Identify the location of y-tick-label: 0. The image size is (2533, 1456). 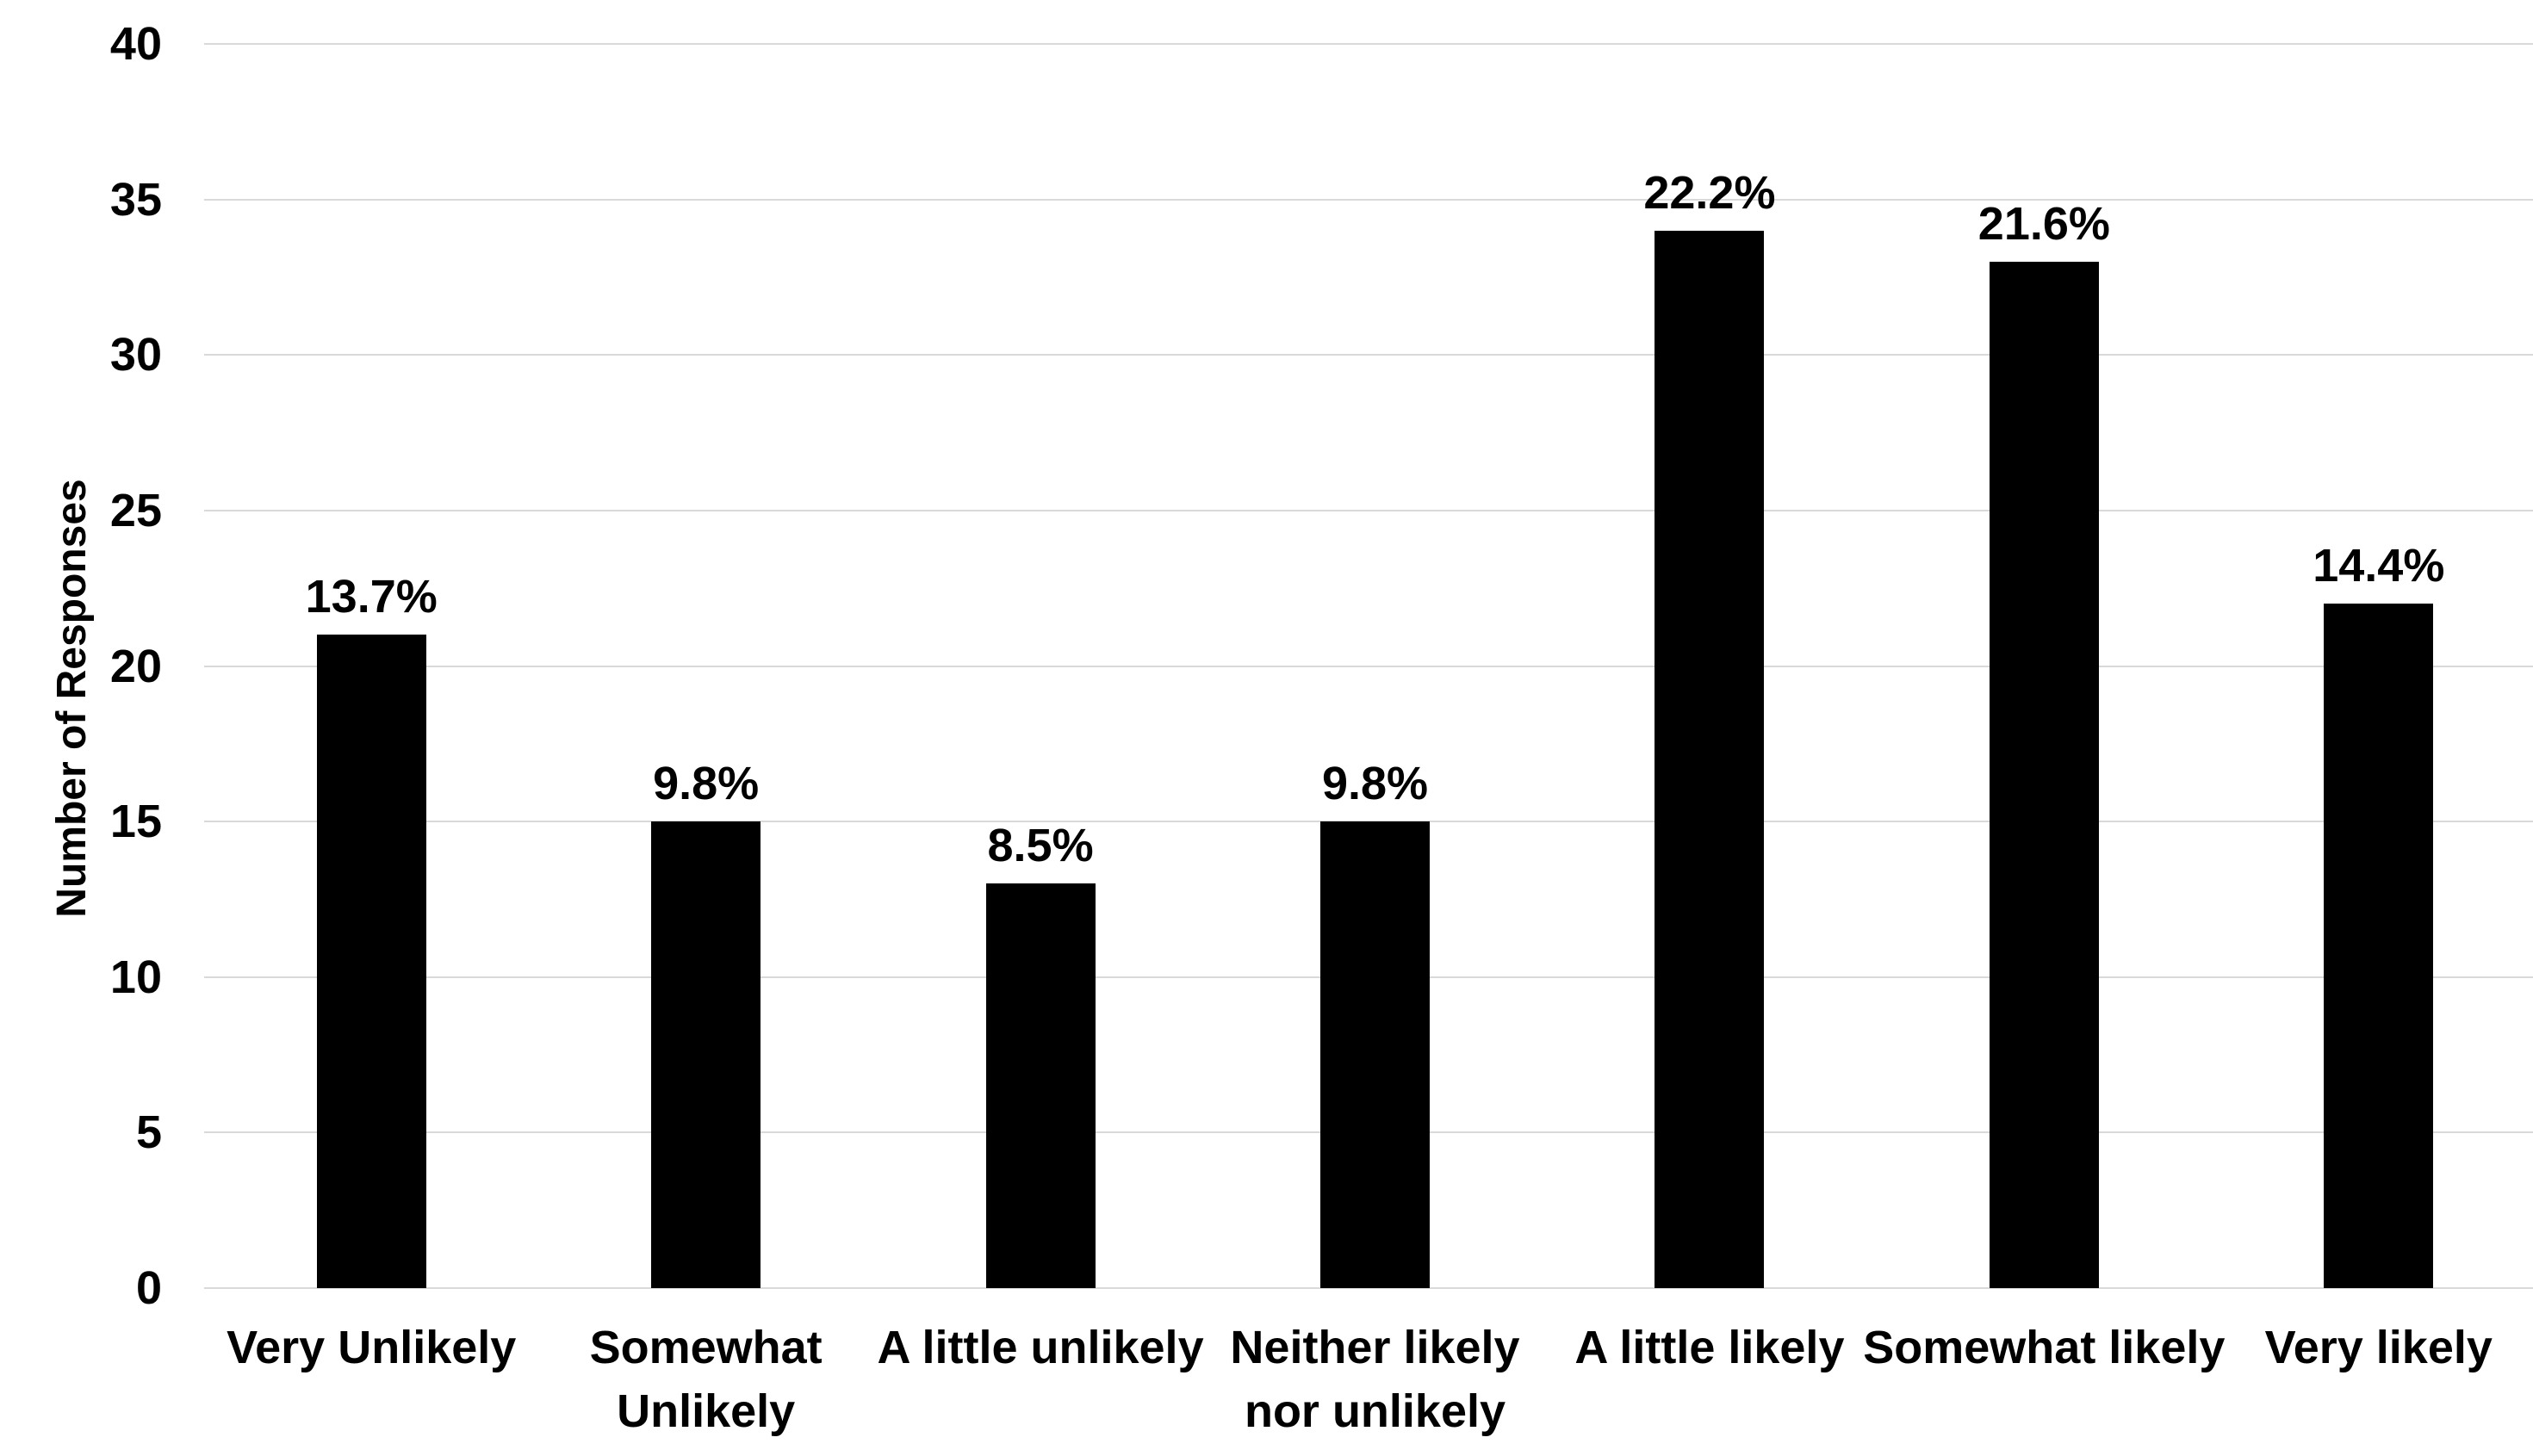
(148, 1288).